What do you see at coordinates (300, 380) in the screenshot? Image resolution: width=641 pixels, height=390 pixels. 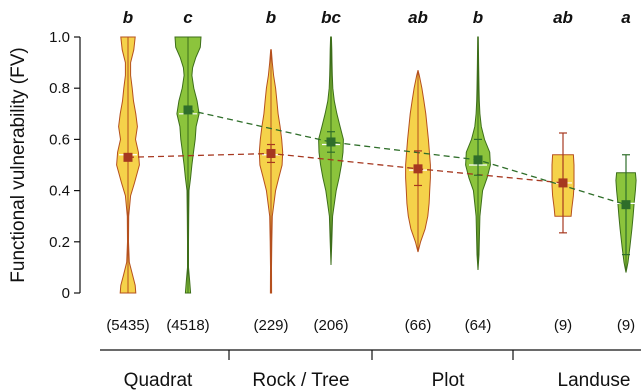 I see `group-label: Rock / Tree` at bounding box center [300, 380].